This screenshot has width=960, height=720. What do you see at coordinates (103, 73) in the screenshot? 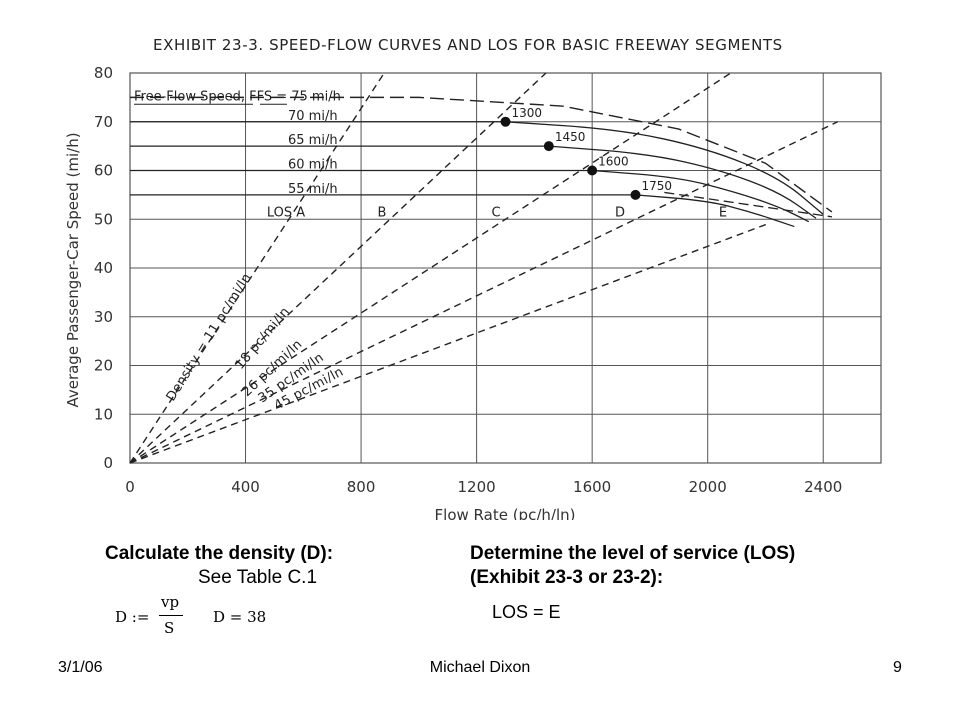
I see `y-tick-label: 80` at bounding box center [103, 73].